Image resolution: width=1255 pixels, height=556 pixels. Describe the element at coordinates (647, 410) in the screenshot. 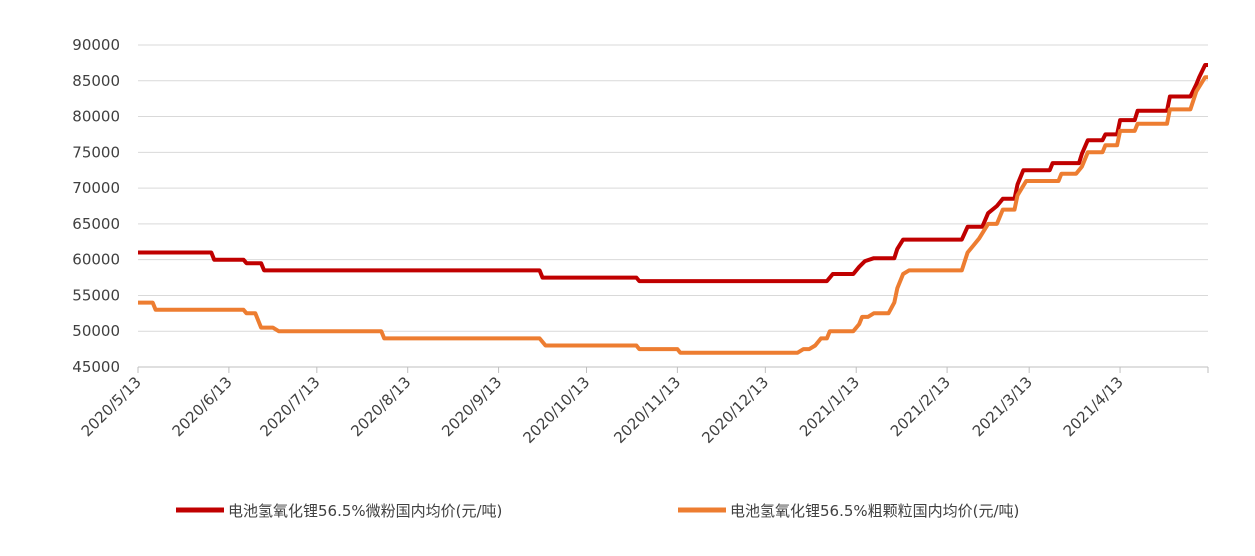

I see `x-tick-label: 2020/11/13` at that location.